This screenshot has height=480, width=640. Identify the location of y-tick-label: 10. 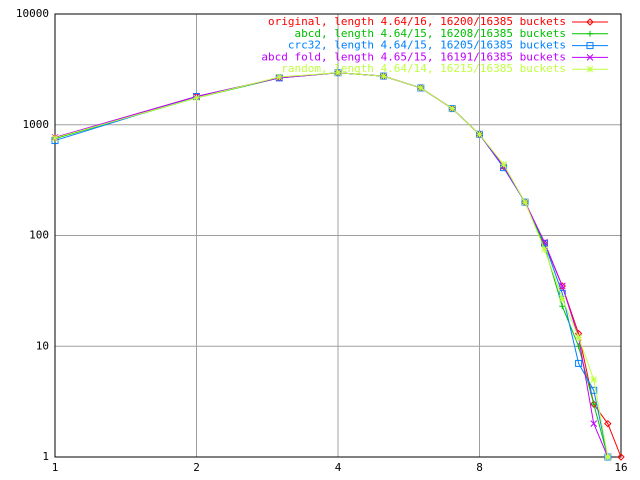
(42, 345).